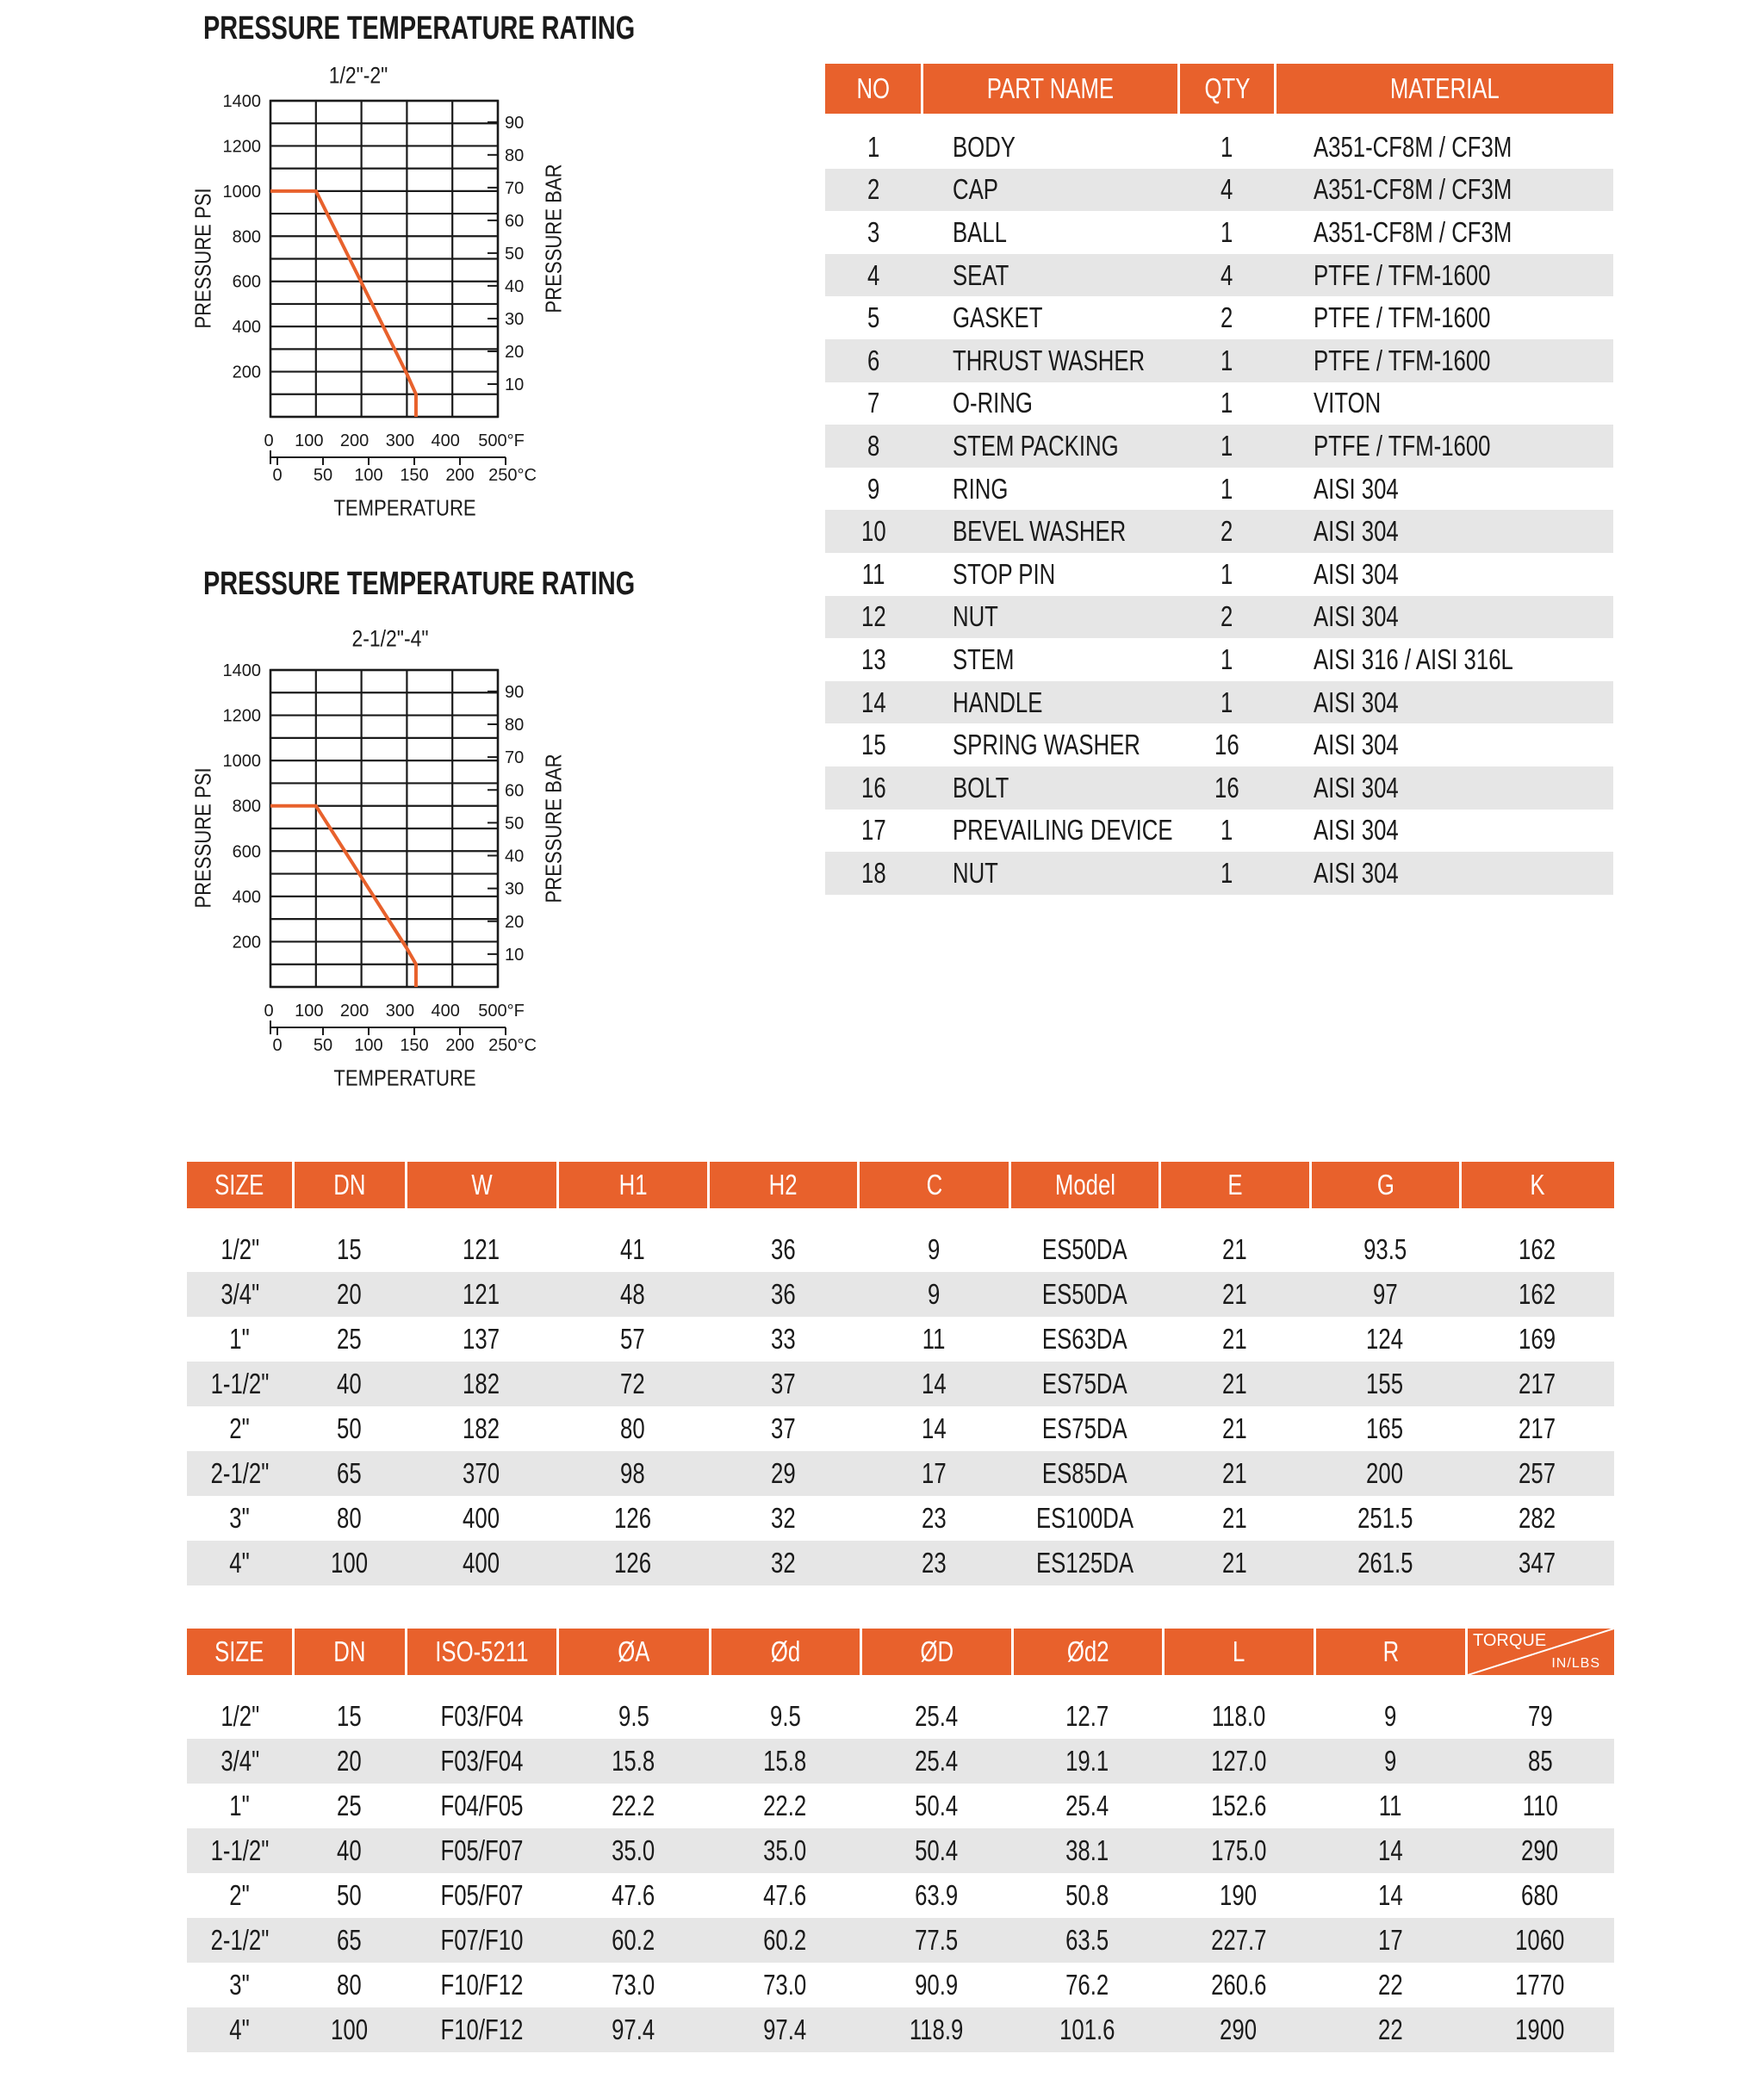 Image resolution: width=1764 pixels, height=2091 pixels. What do you see at coordinates (1537, 1518) in the screenshot?
I see `cell-value: 282` at bounding box center [1537, 1518].